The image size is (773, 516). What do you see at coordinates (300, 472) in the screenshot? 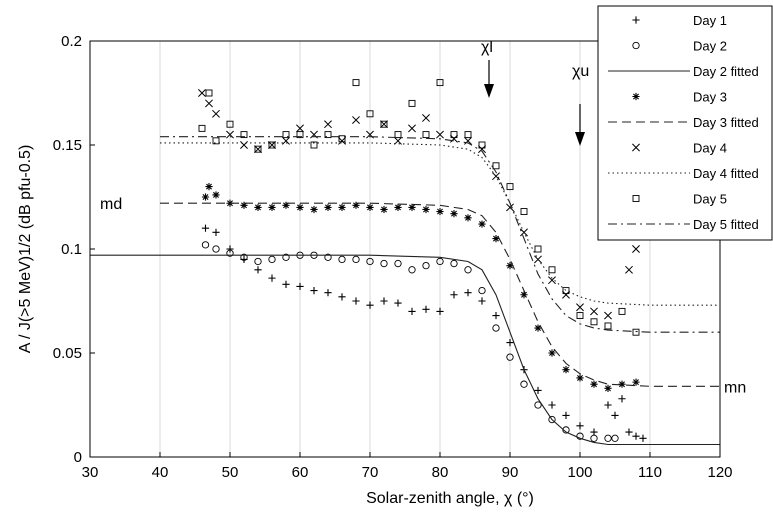
I see `x-tick-label: 60` at bounding box center [300, 472].